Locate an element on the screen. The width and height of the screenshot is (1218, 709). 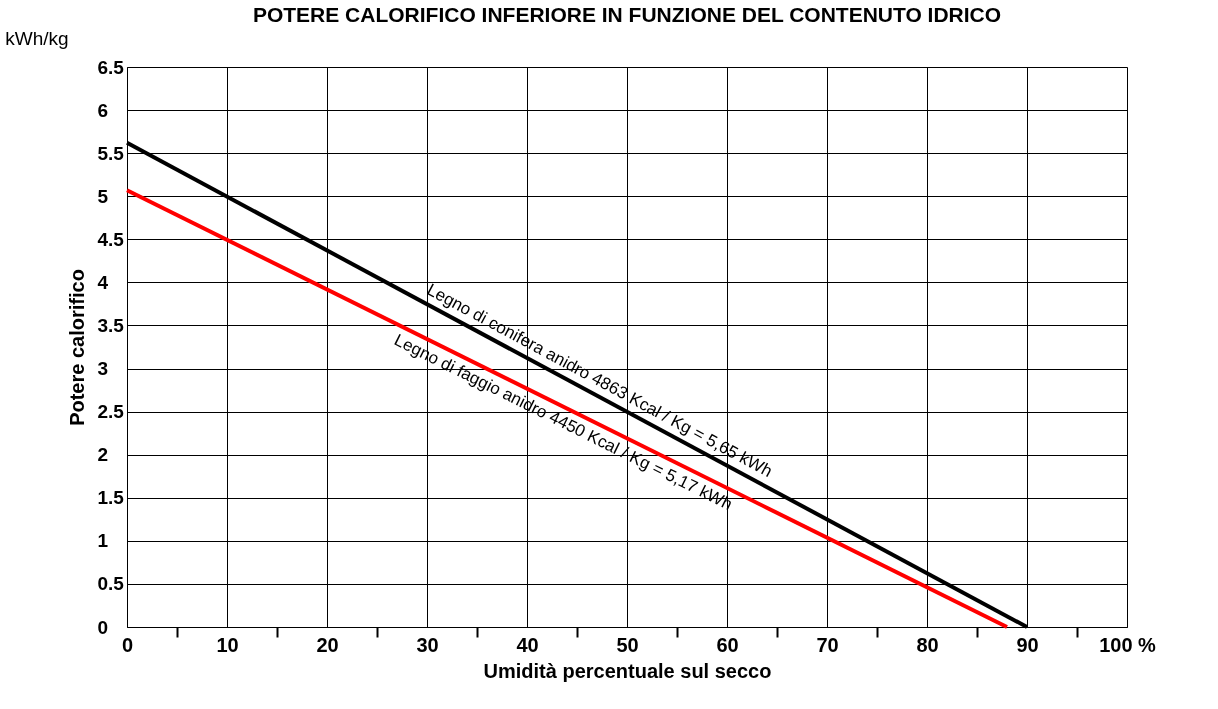
x-tick-label: 100 % is located at coordinates (1128, 644).